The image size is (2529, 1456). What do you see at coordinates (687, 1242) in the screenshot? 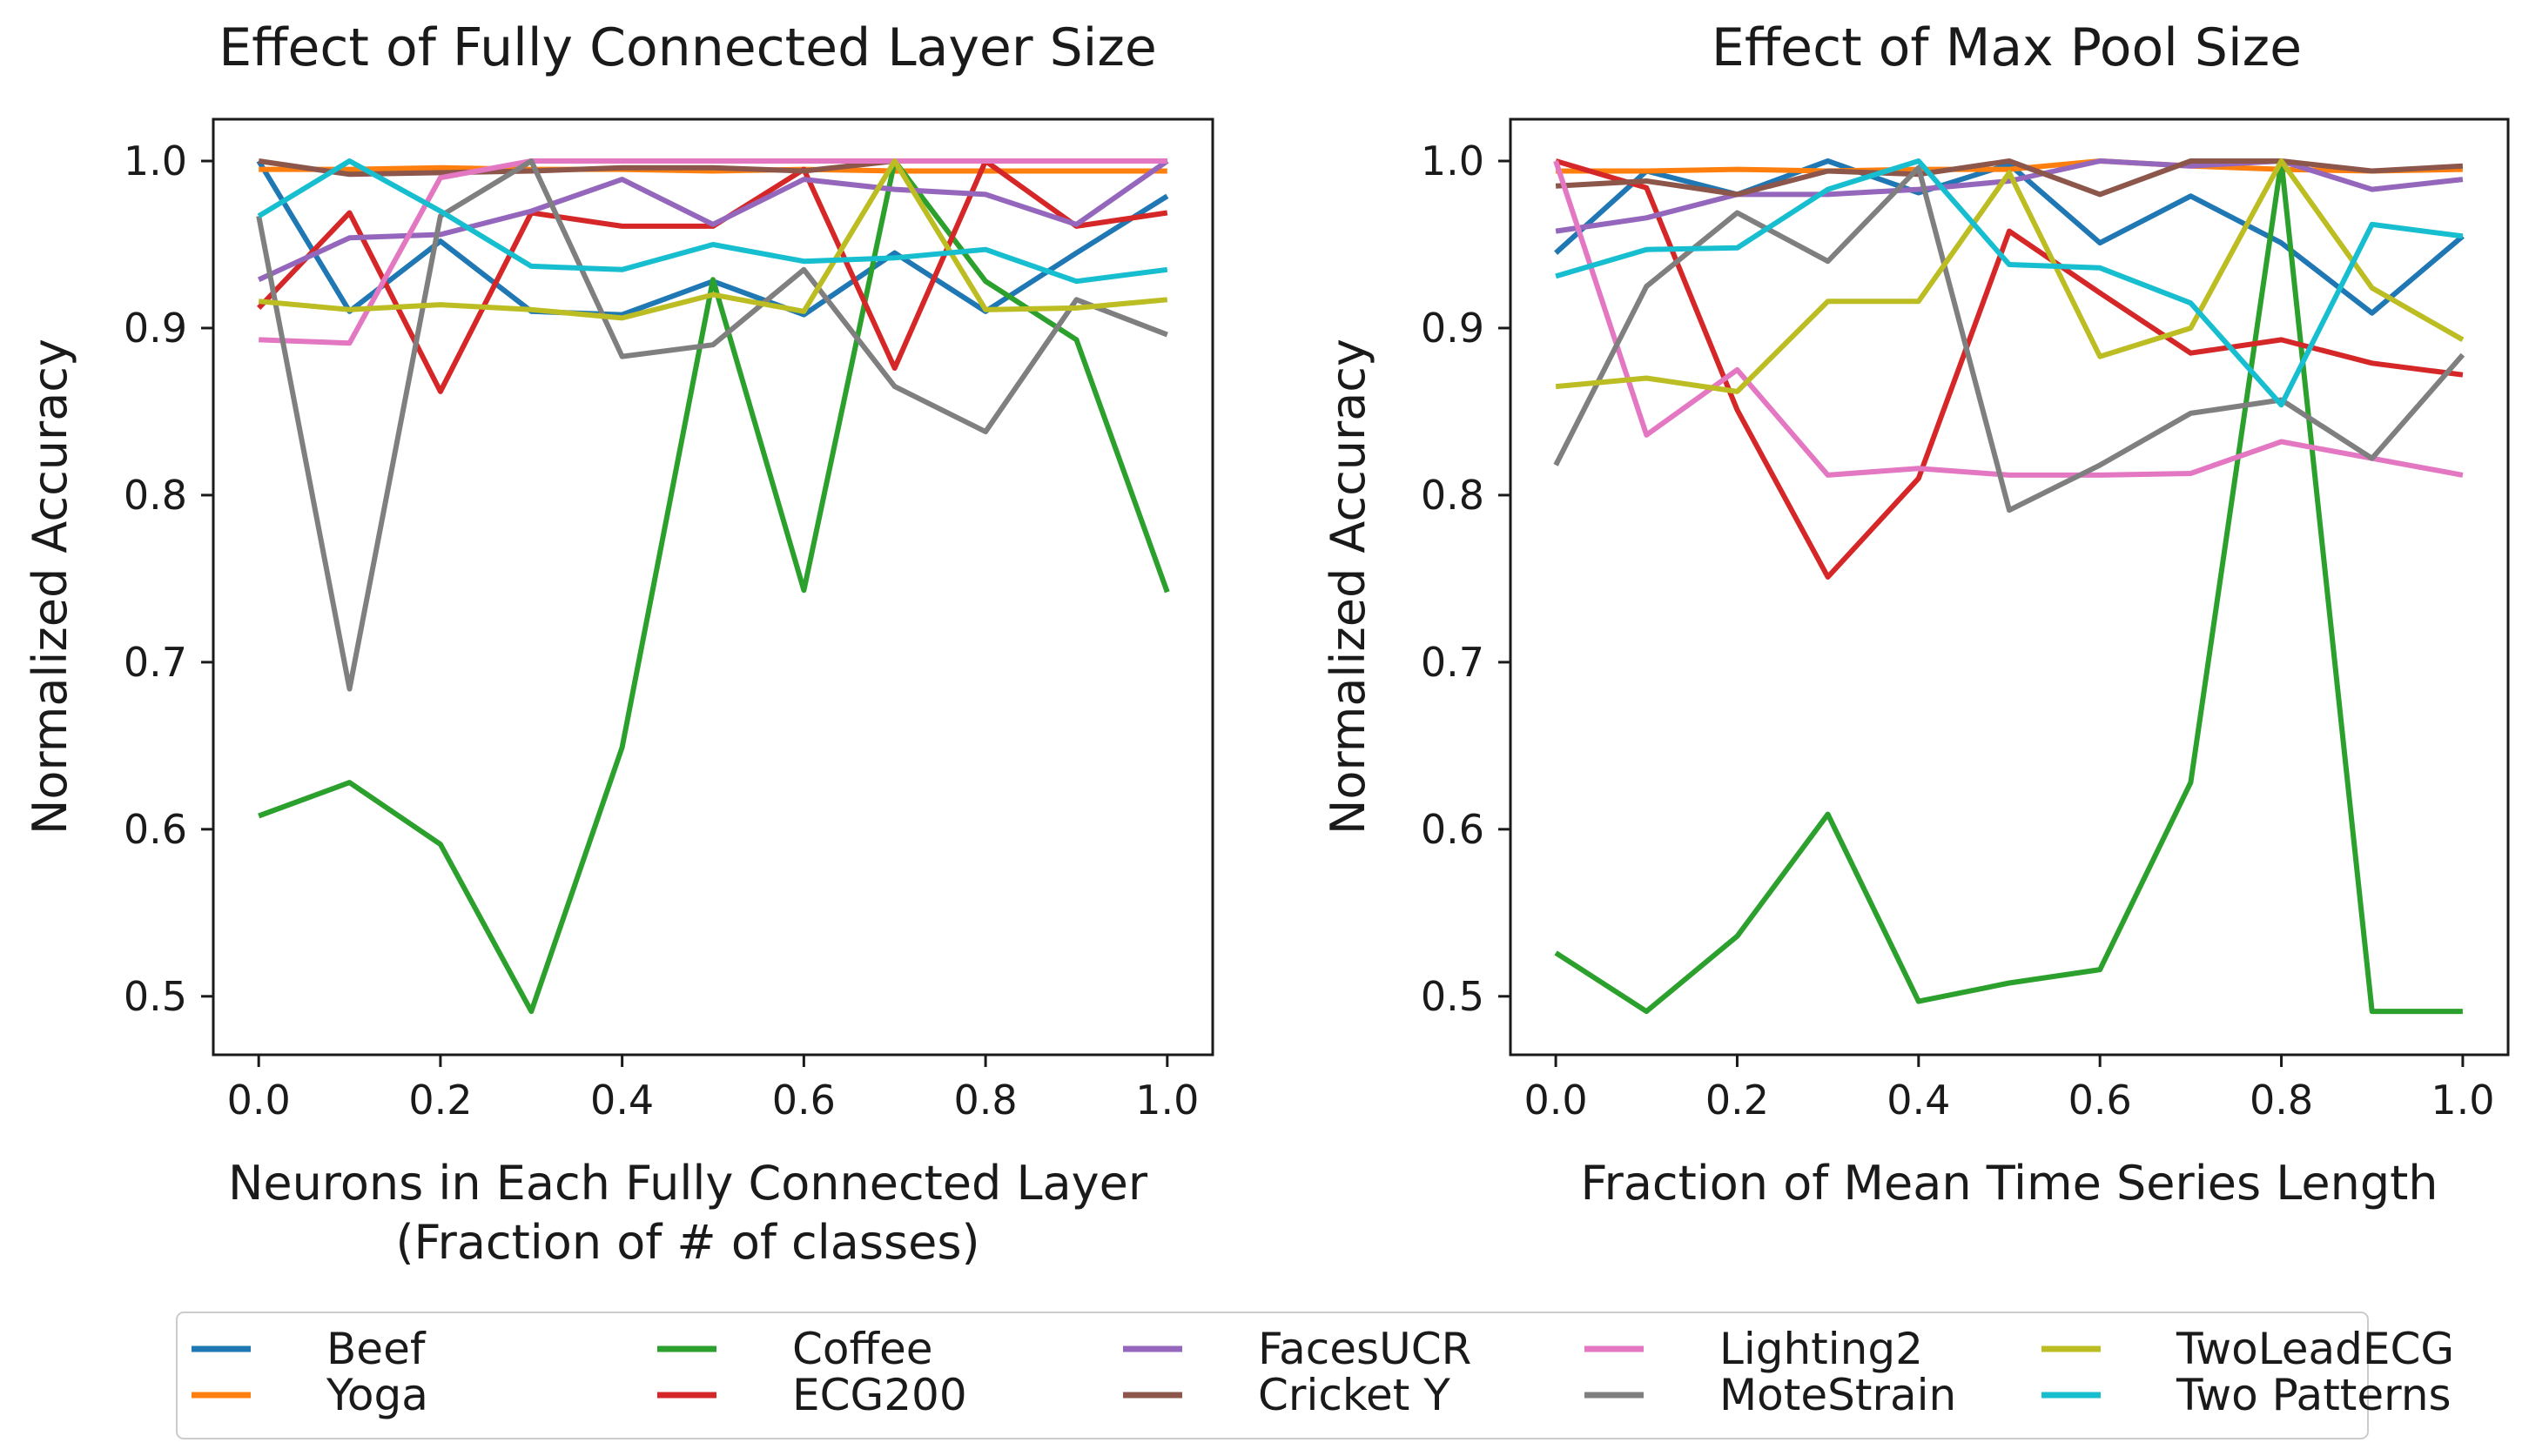
I see `x-axis-label-line-2: (Fraction of # of classes)` at bounding box center [687, 1242].